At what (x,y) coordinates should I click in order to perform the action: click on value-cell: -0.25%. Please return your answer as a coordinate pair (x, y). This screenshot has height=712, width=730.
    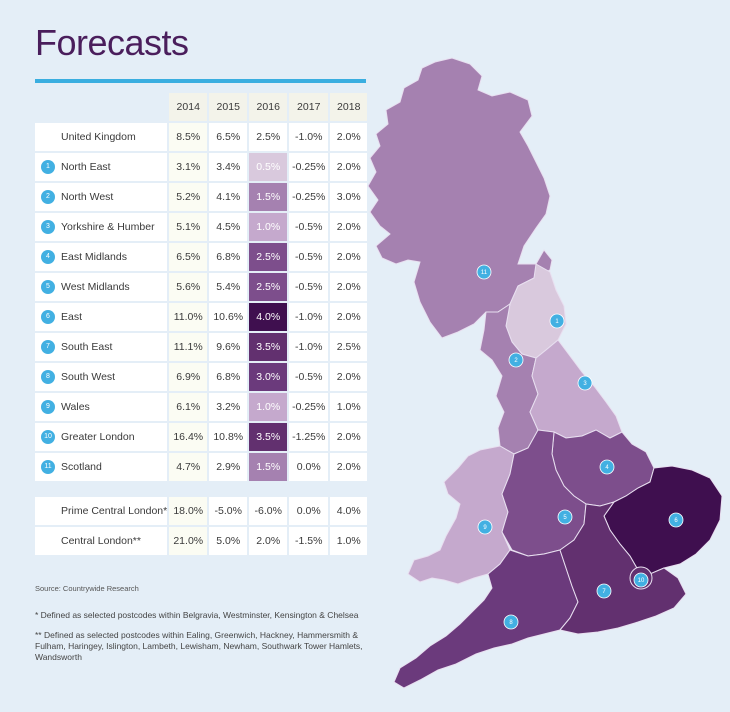
    Looking at the image, I should click on (309, 197).